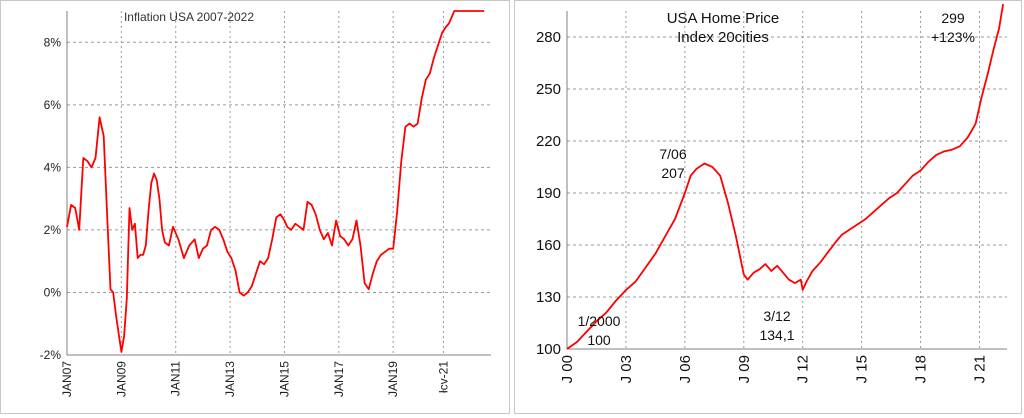 Image resolution: width=1024 pixels, height=418 pixels. What do you see at coordinates (443, 377) in the screenshot?
I see `x-tick-label: łcv-21` at bounding box center [443, 377].